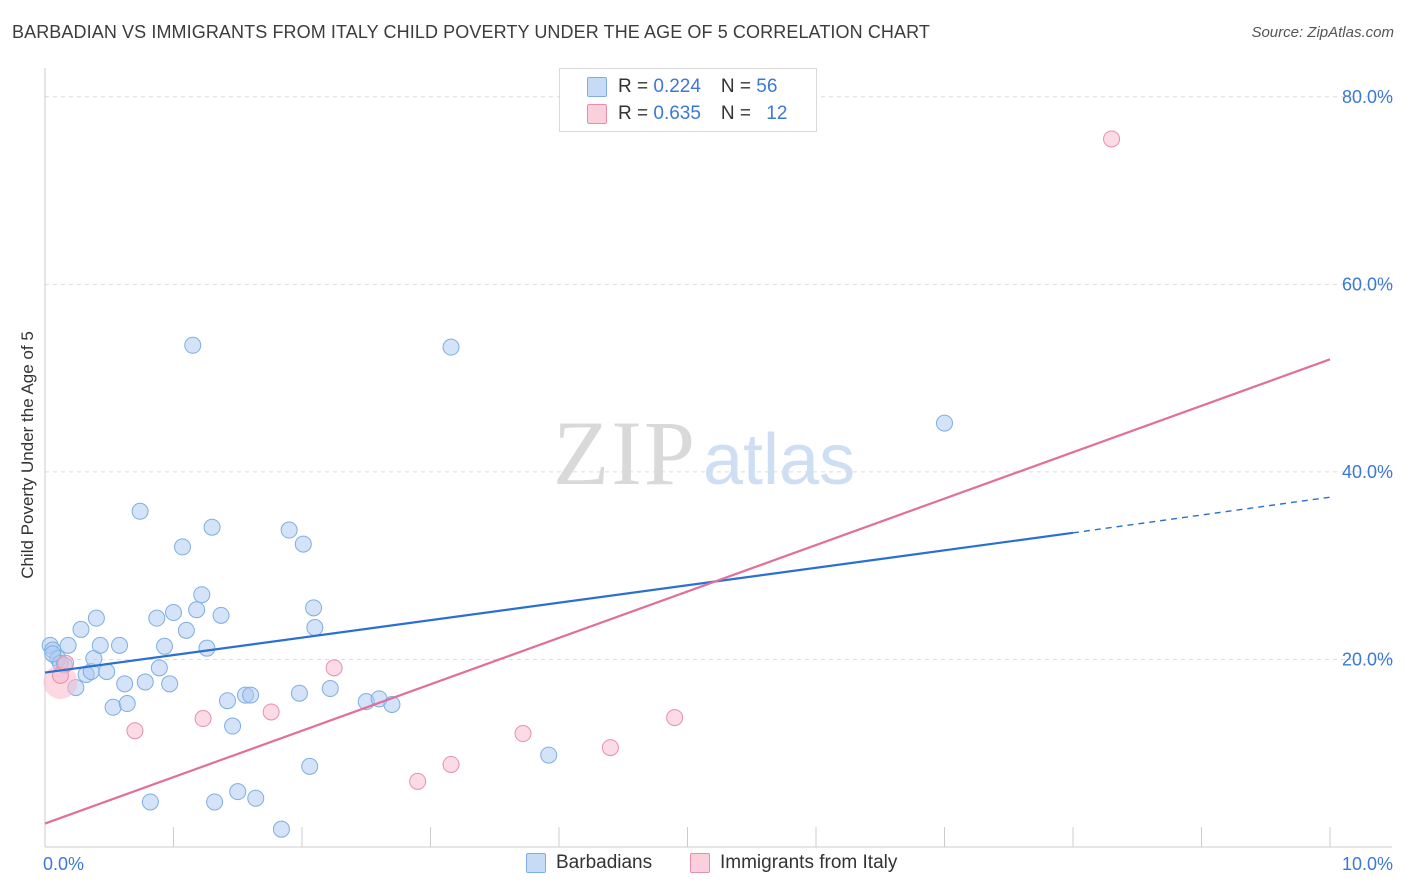 Image resolution: width=1406 pixels, height=892 pixels. Describe the element at coordinates (63, 864) in the screenshot. I see `x-tick-label-0: 0.0%` at that location.